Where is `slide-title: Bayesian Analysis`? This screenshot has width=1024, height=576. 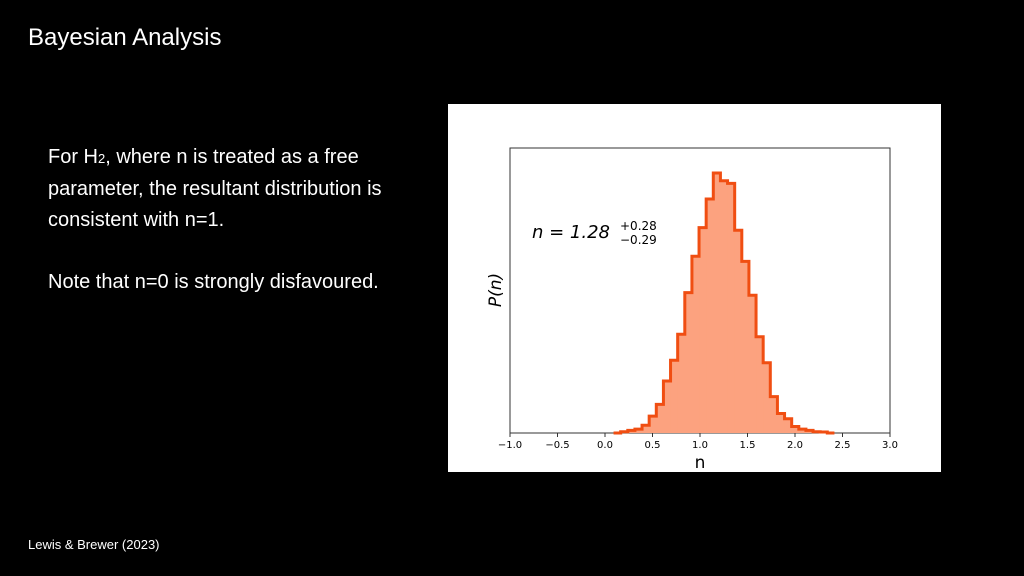
slide-title: Bayesian Analysis is located at coordinates (125, 37).